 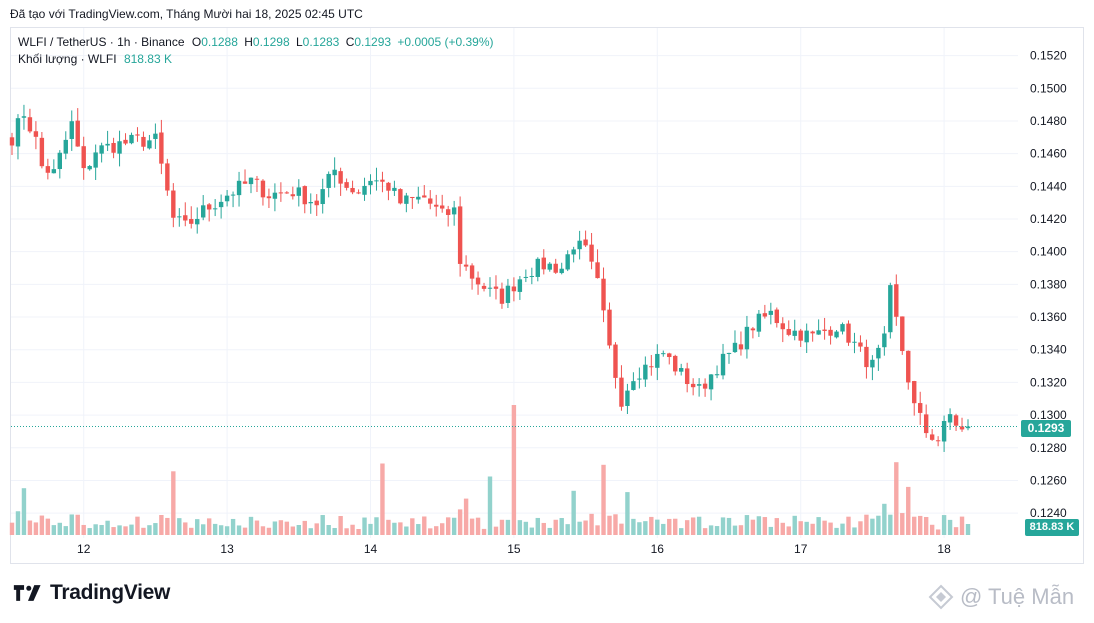 What do you see at coordinates (514, 549) in the screenshot?
I see `time-tick-label: 15` at bounding box center [514, 549].